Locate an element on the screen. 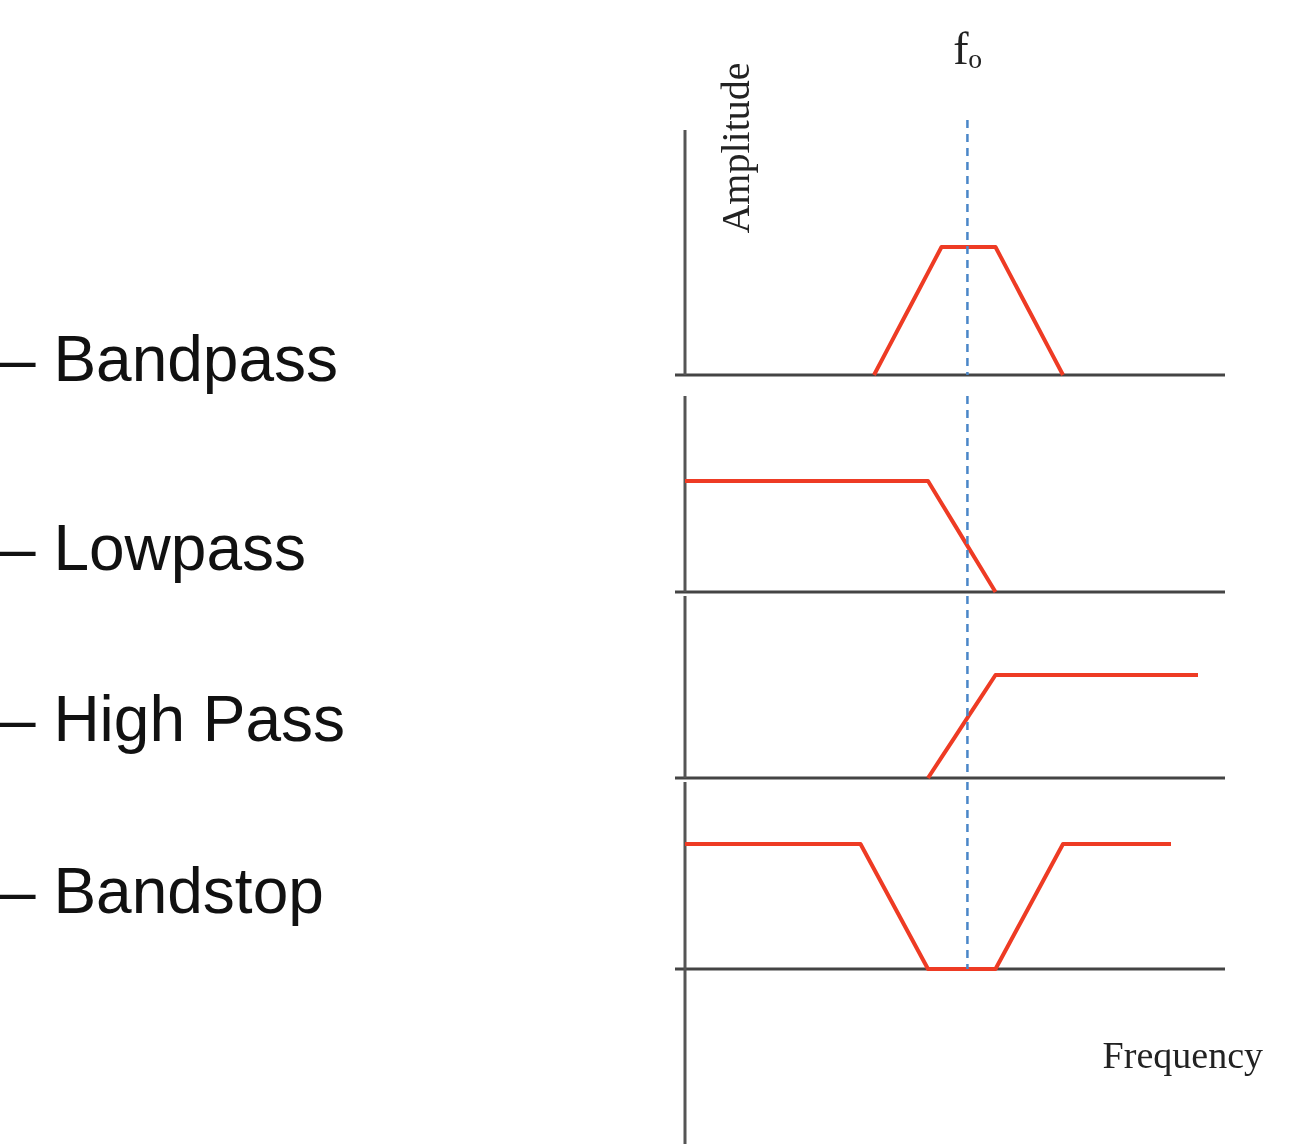  text: – Bandstop is located at coordinates (162, 891).